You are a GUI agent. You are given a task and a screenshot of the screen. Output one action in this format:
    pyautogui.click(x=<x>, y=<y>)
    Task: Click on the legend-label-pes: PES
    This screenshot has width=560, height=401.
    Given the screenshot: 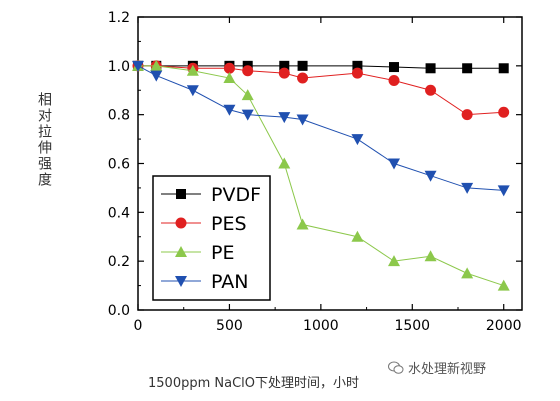 What is the action you would take?
    pyautogui.click(x=229, y=224)
    